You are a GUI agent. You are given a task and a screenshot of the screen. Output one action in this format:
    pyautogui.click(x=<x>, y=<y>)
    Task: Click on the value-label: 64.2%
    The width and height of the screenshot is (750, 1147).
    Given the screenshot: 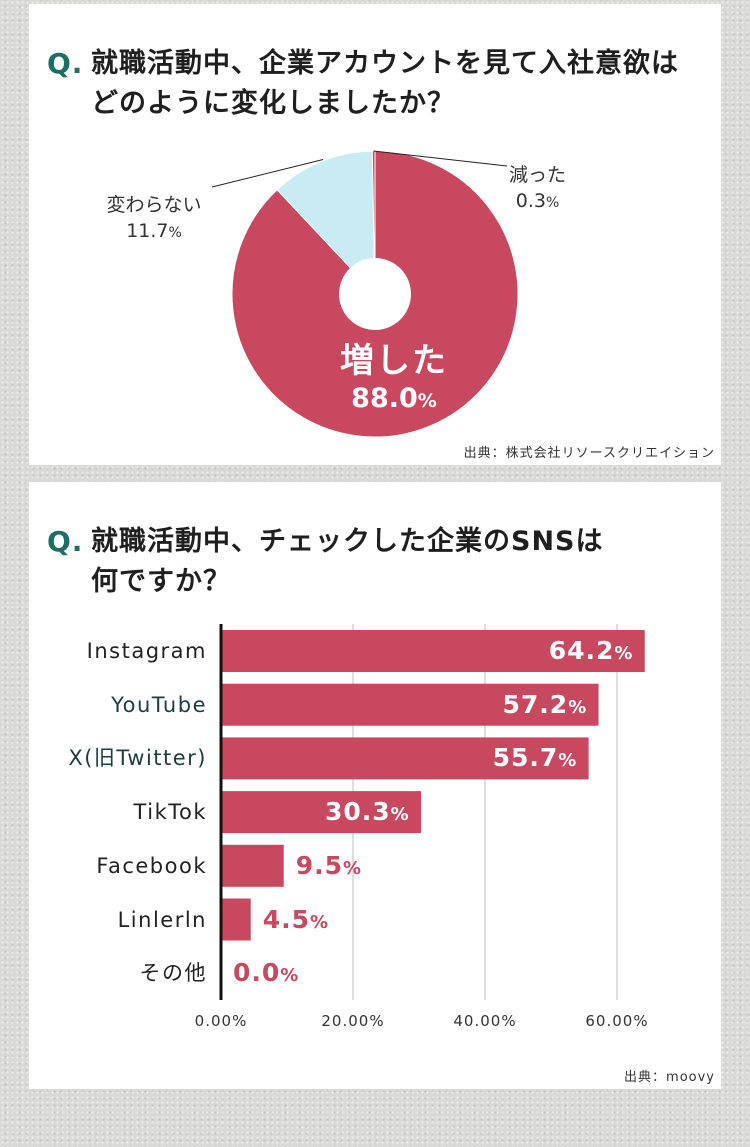 What is the action you would take?
    pyautogui.click(x=591, y=650)
    